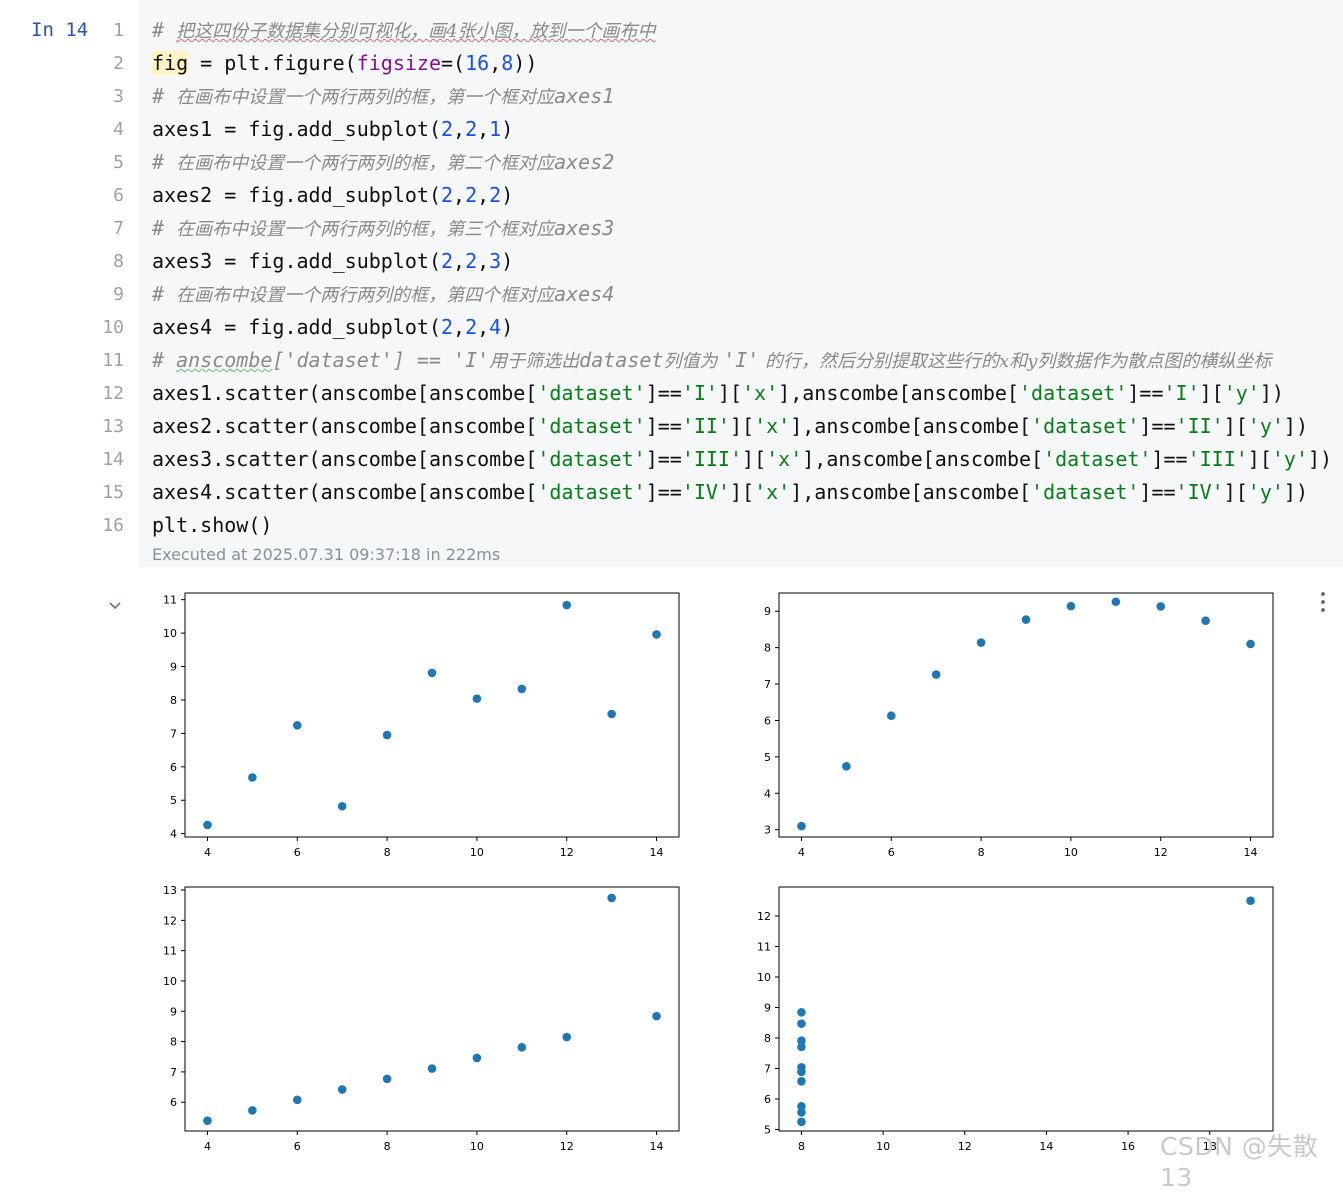  I want to click on code-line: # 把这四份子数据集分别可视化，画4张小图，放到一个画布中, so click(747, 30).